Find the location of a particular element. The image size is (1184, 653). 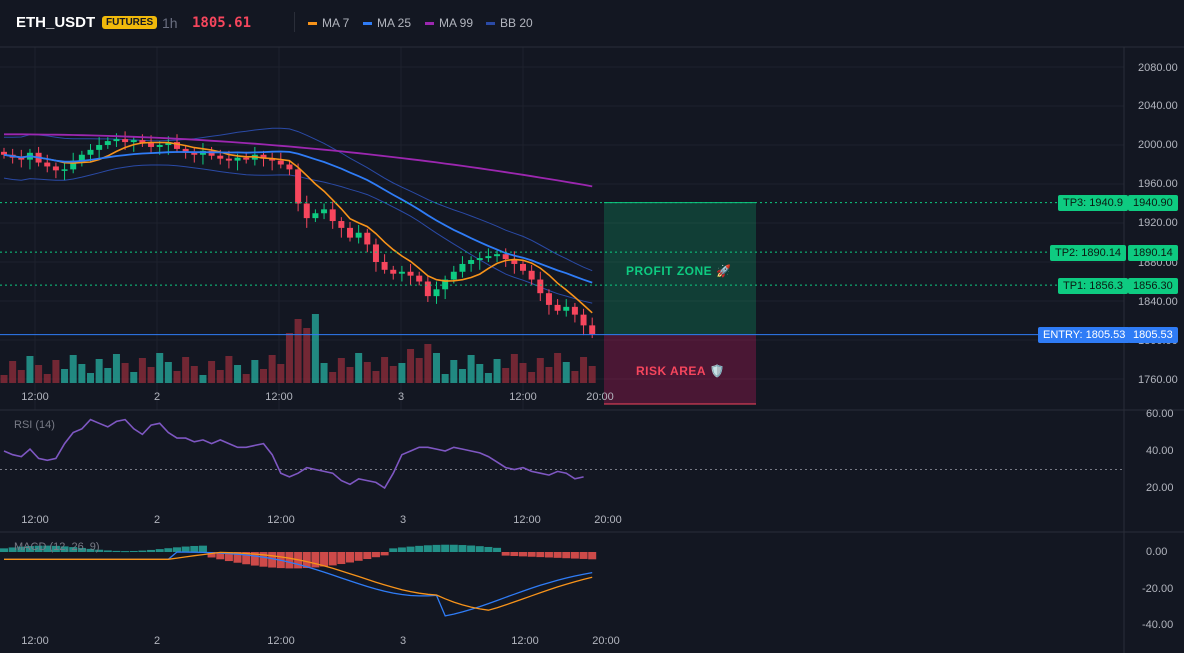

rsi-panel is located at coordinates (562, 454).